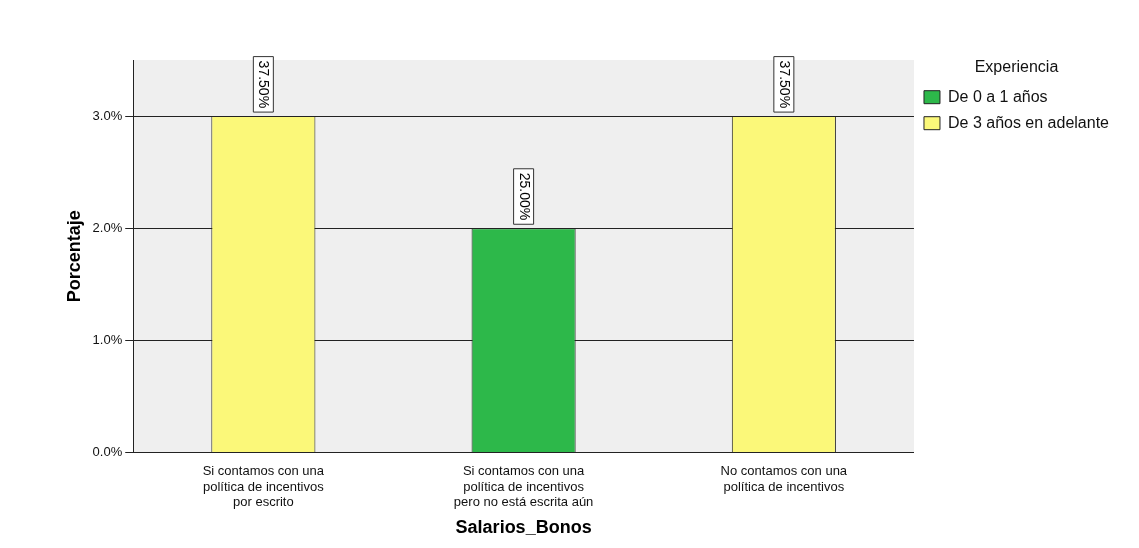 This screenshot has height=548, width=1139. I want to click on legend-label: De 0 a 1 años, so click(997, 96).